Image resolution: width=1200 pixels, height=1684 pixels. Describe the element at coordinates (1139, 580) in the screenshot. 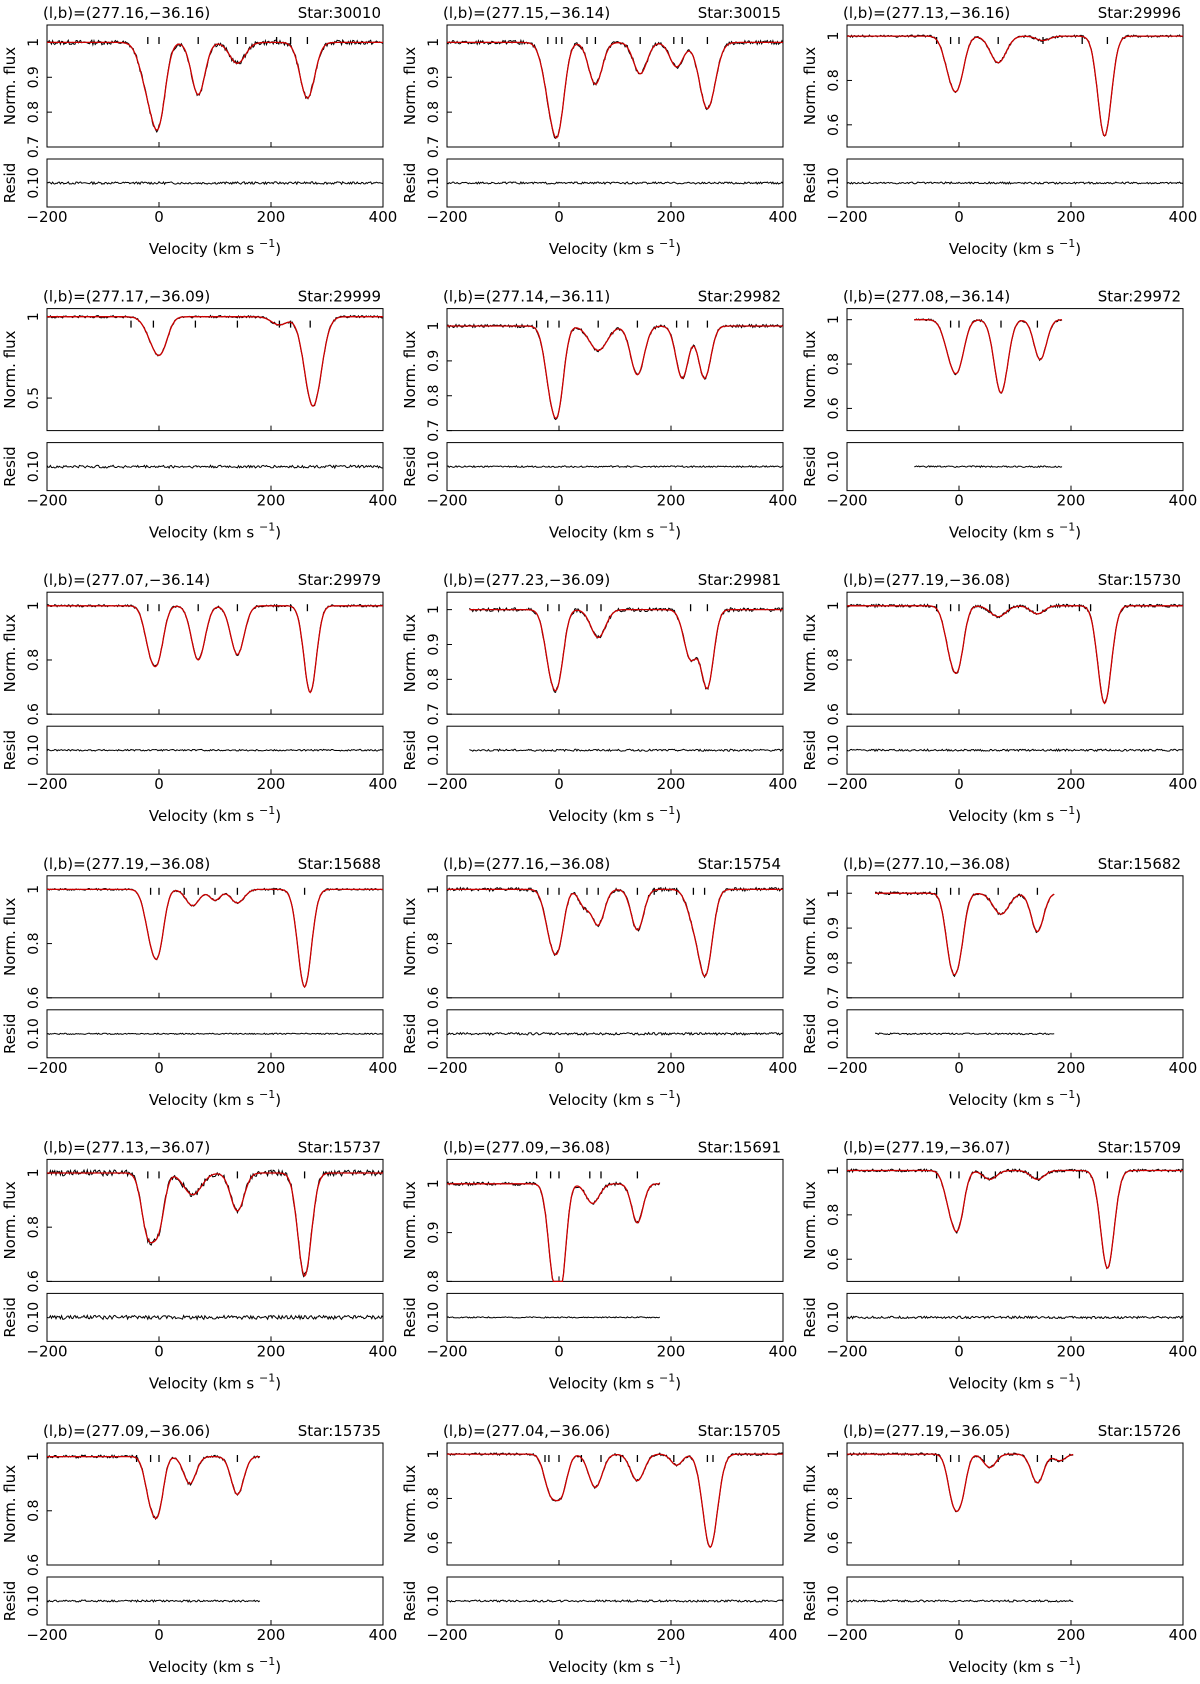

I see `panel-star: Star:15730` at that location.